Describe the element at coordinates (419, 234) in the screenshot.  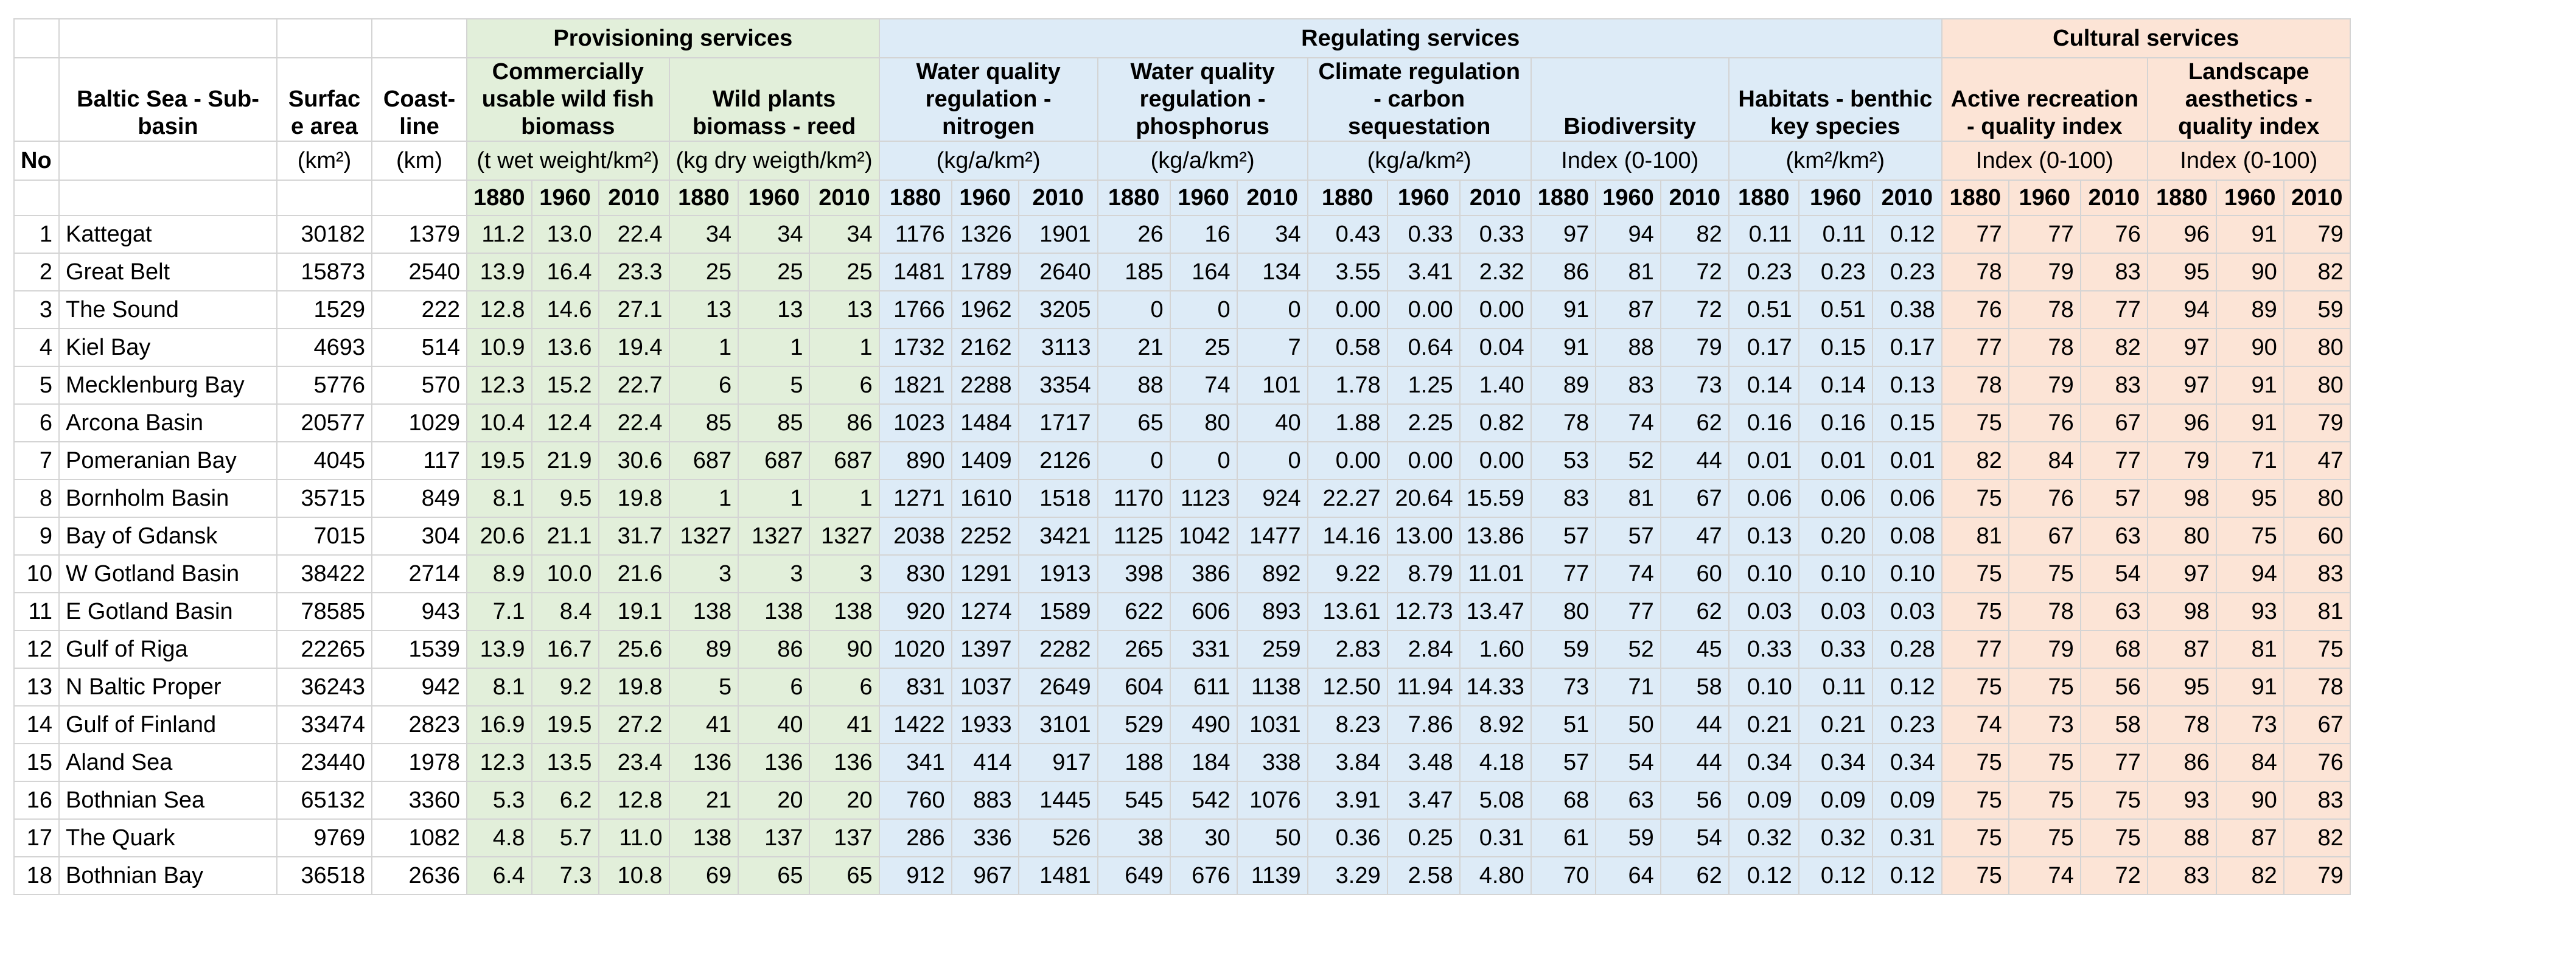
I see `coastline-value: 1379` at that location.